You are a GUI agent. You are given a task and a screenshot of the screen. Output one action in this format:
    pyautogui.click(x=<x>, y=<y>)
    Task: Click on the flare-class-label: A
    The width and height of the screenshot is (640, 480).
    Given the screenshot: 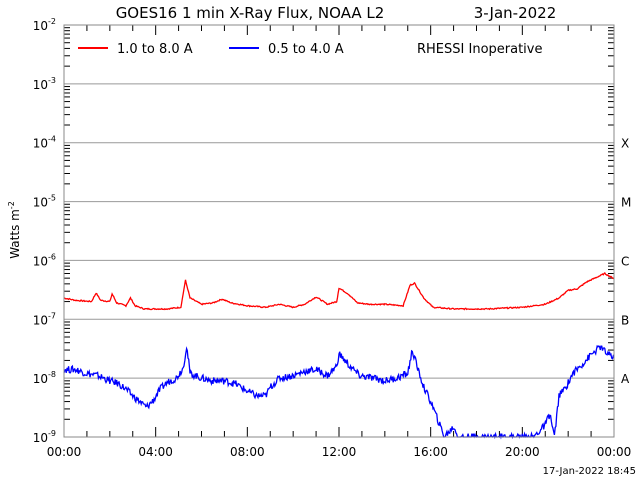 What is the action you would take?
    pyautogui.click(x=625, y=379)
    